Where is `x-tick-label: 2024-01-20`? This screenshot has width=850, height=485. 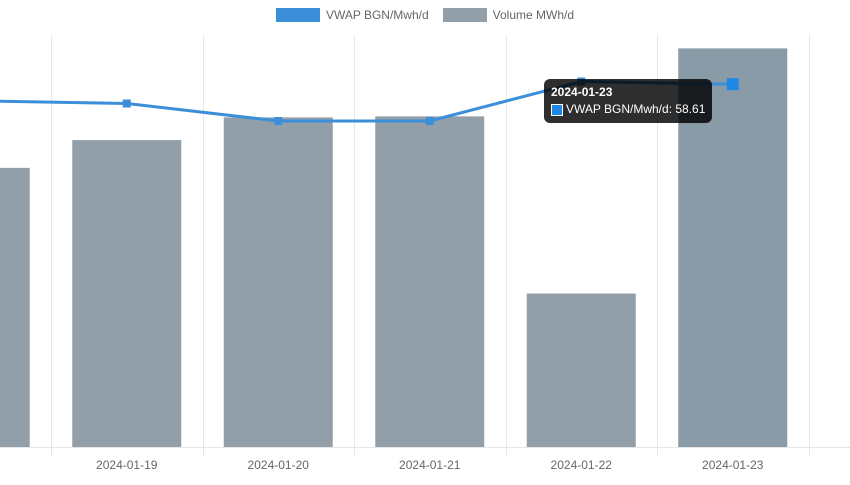
x-tick-label: 2024-01-20 is located at coordinates (279, 465).